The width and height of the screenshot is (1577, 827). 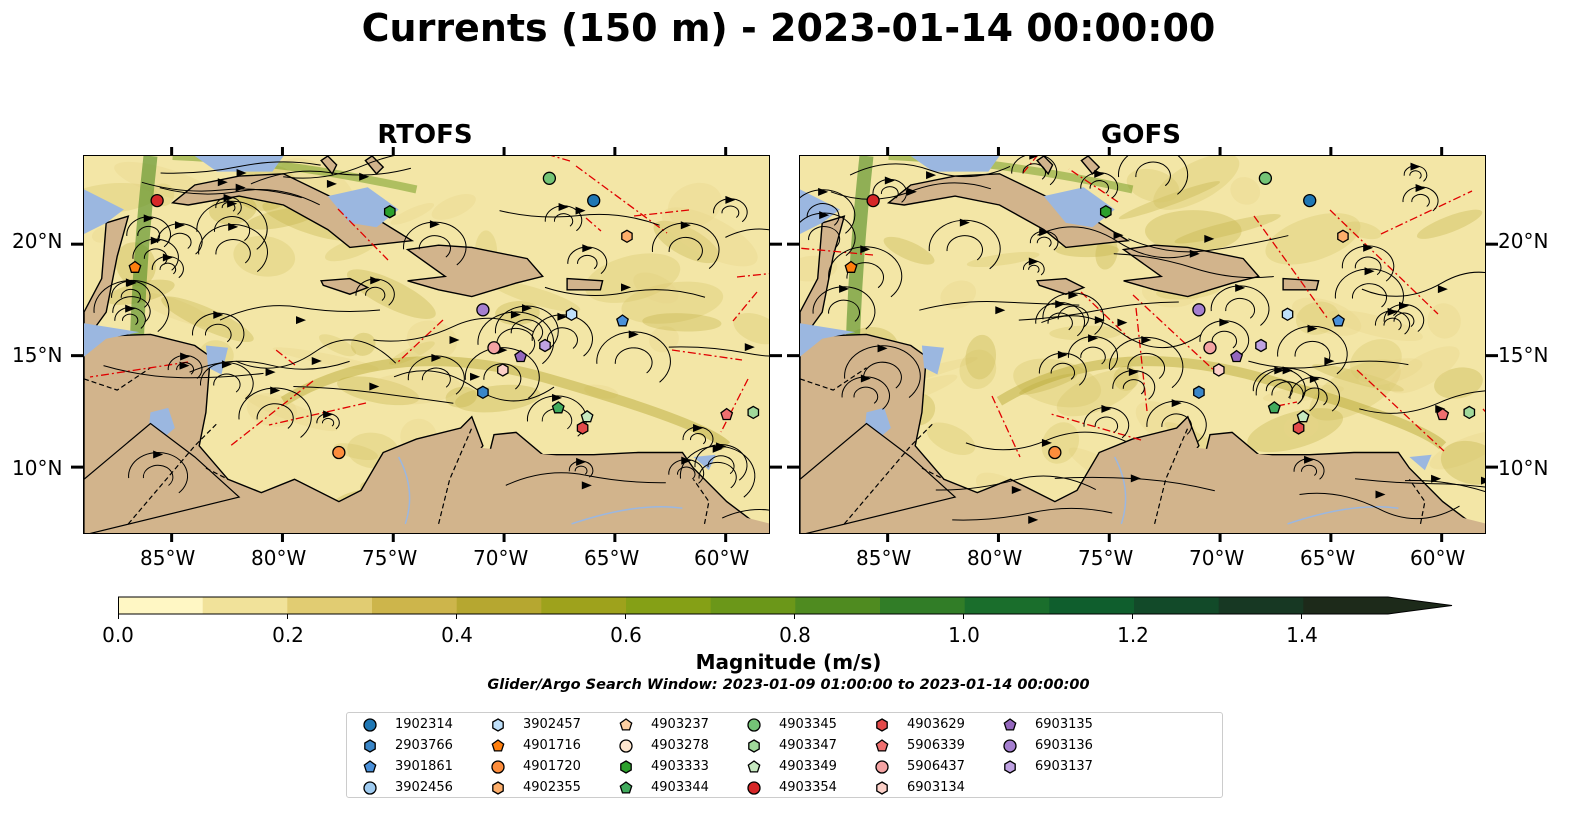 What do you see at coordinates (552, 787) in the screenshot?
I see `legend-label: 4902355` at bounding box center [552, 787].